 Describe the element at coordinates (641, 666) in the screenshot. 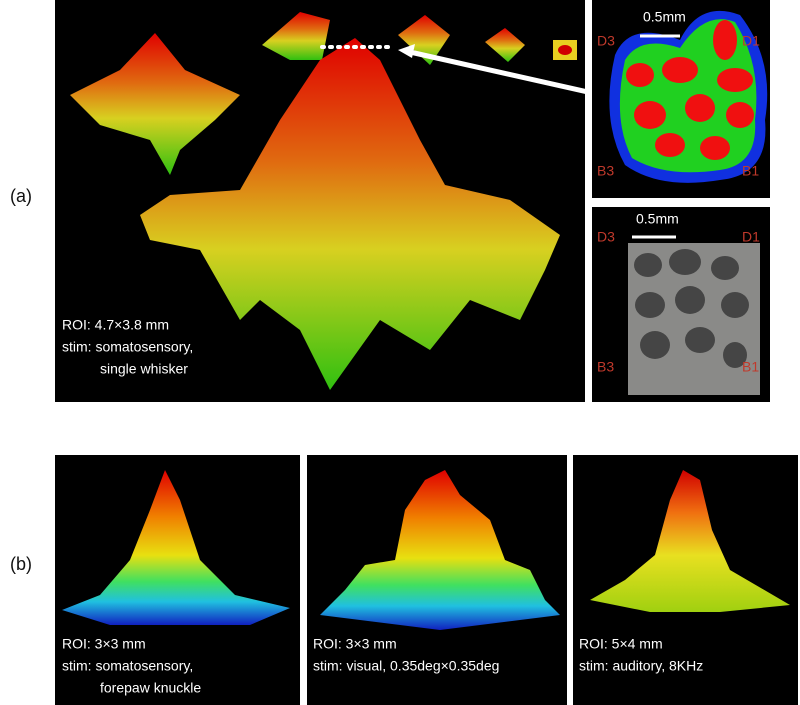

I see `caption-line: stim: auditory, 8KHz` at that location.